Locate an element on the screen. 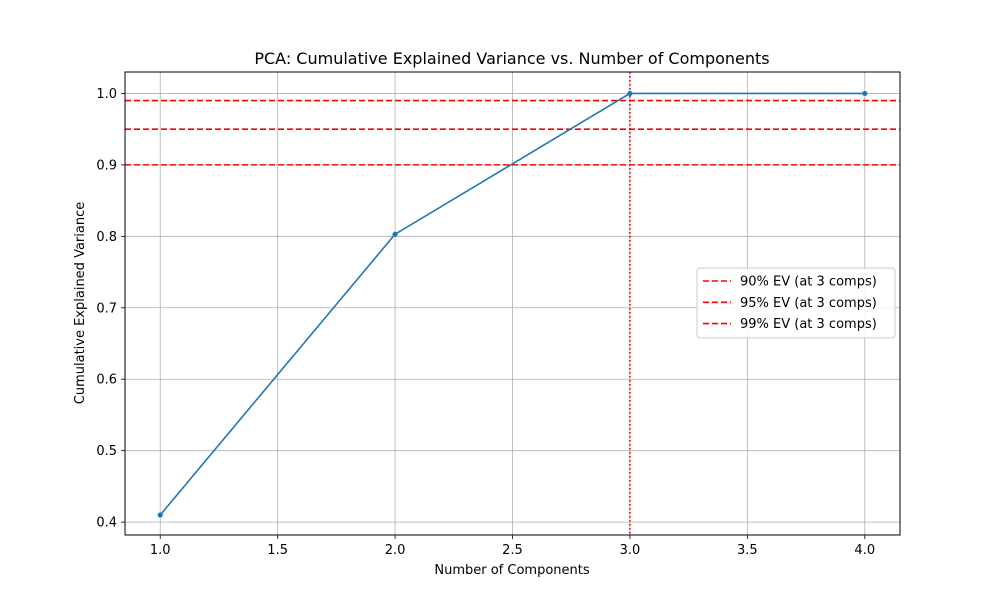 The image size is (1000, 600). y-tick-label: 1.0 is located at coordinates (106, 94).